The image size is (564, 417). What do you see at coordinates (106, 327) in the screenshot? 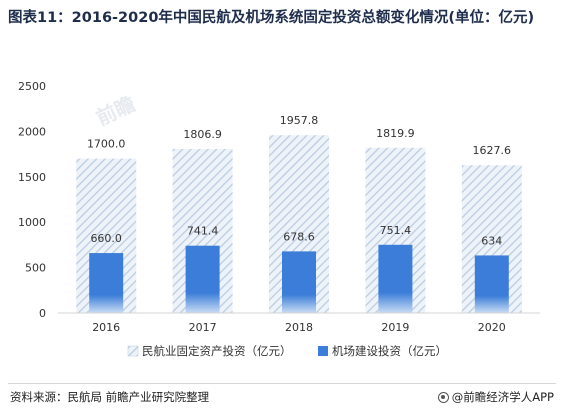
I see `x-tick-label: 2016` at bounding box center [106, 327].